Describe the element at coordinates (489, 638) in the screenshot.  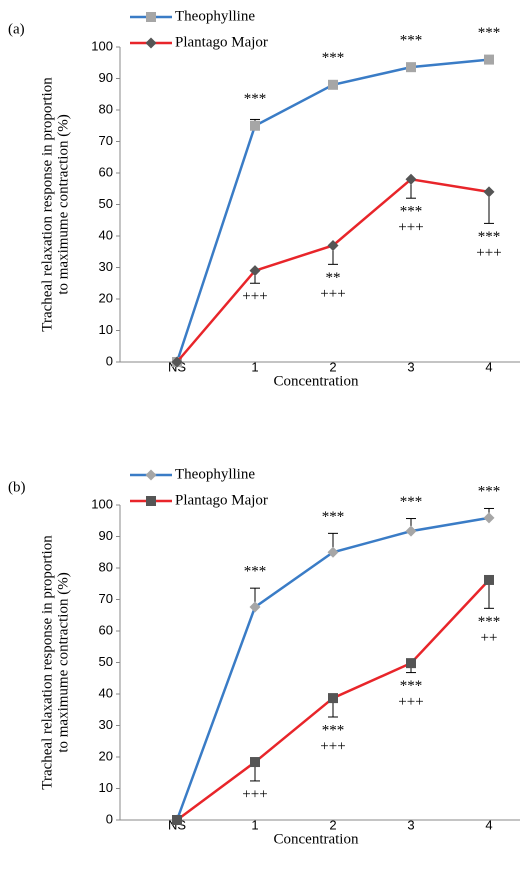
I see `significance-label: ++` at that location.